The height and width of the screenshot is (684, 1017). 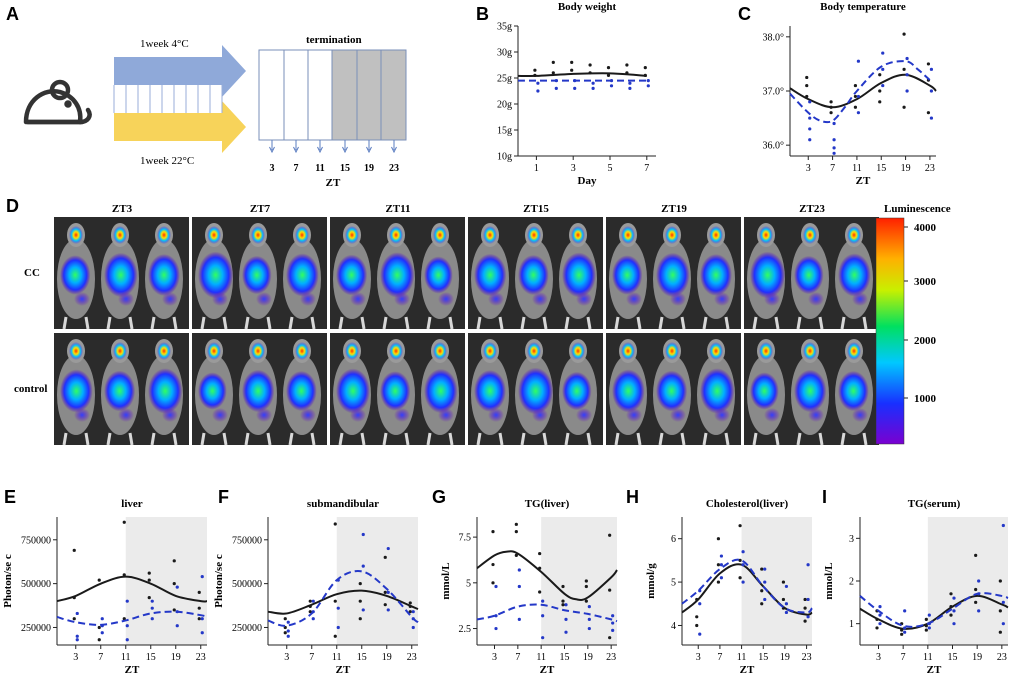 What do you see at coordinates (343, 585) in the screenshot?
I see `series-control` at bounding box center [343, 585].